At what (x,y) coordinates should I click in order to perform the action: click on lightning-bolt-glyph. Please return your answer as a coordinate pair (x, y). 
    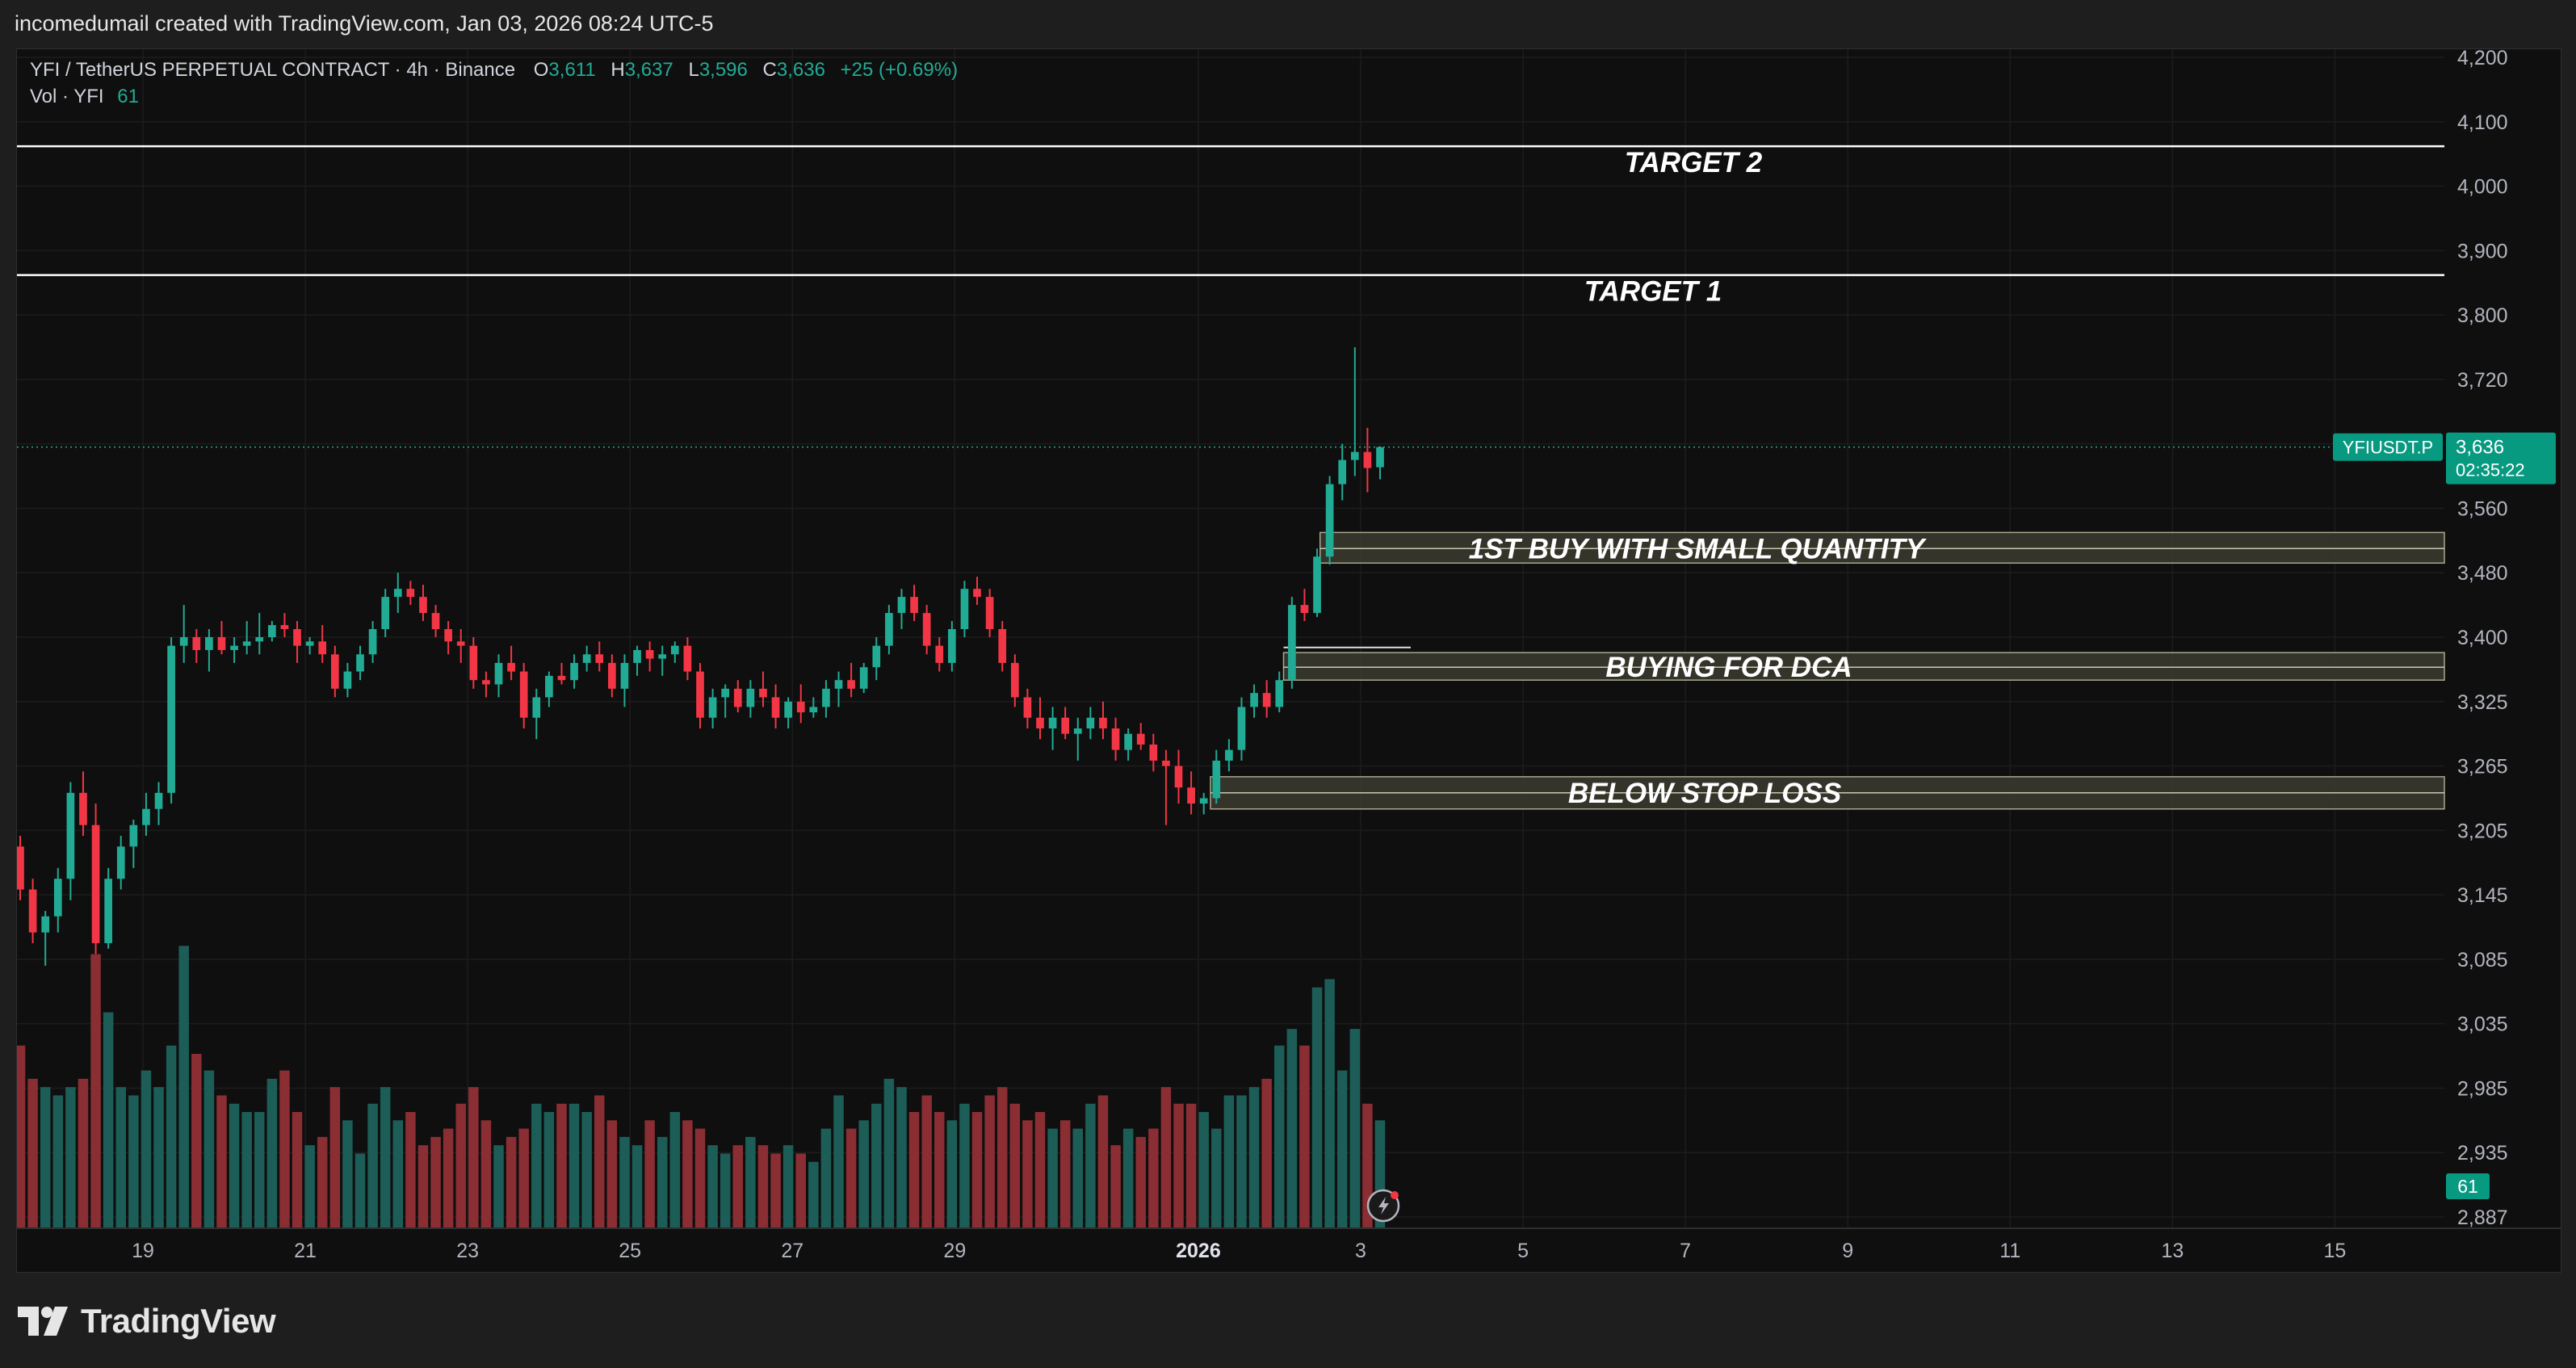
    Looking at the image, I should click on (1383, 1206).